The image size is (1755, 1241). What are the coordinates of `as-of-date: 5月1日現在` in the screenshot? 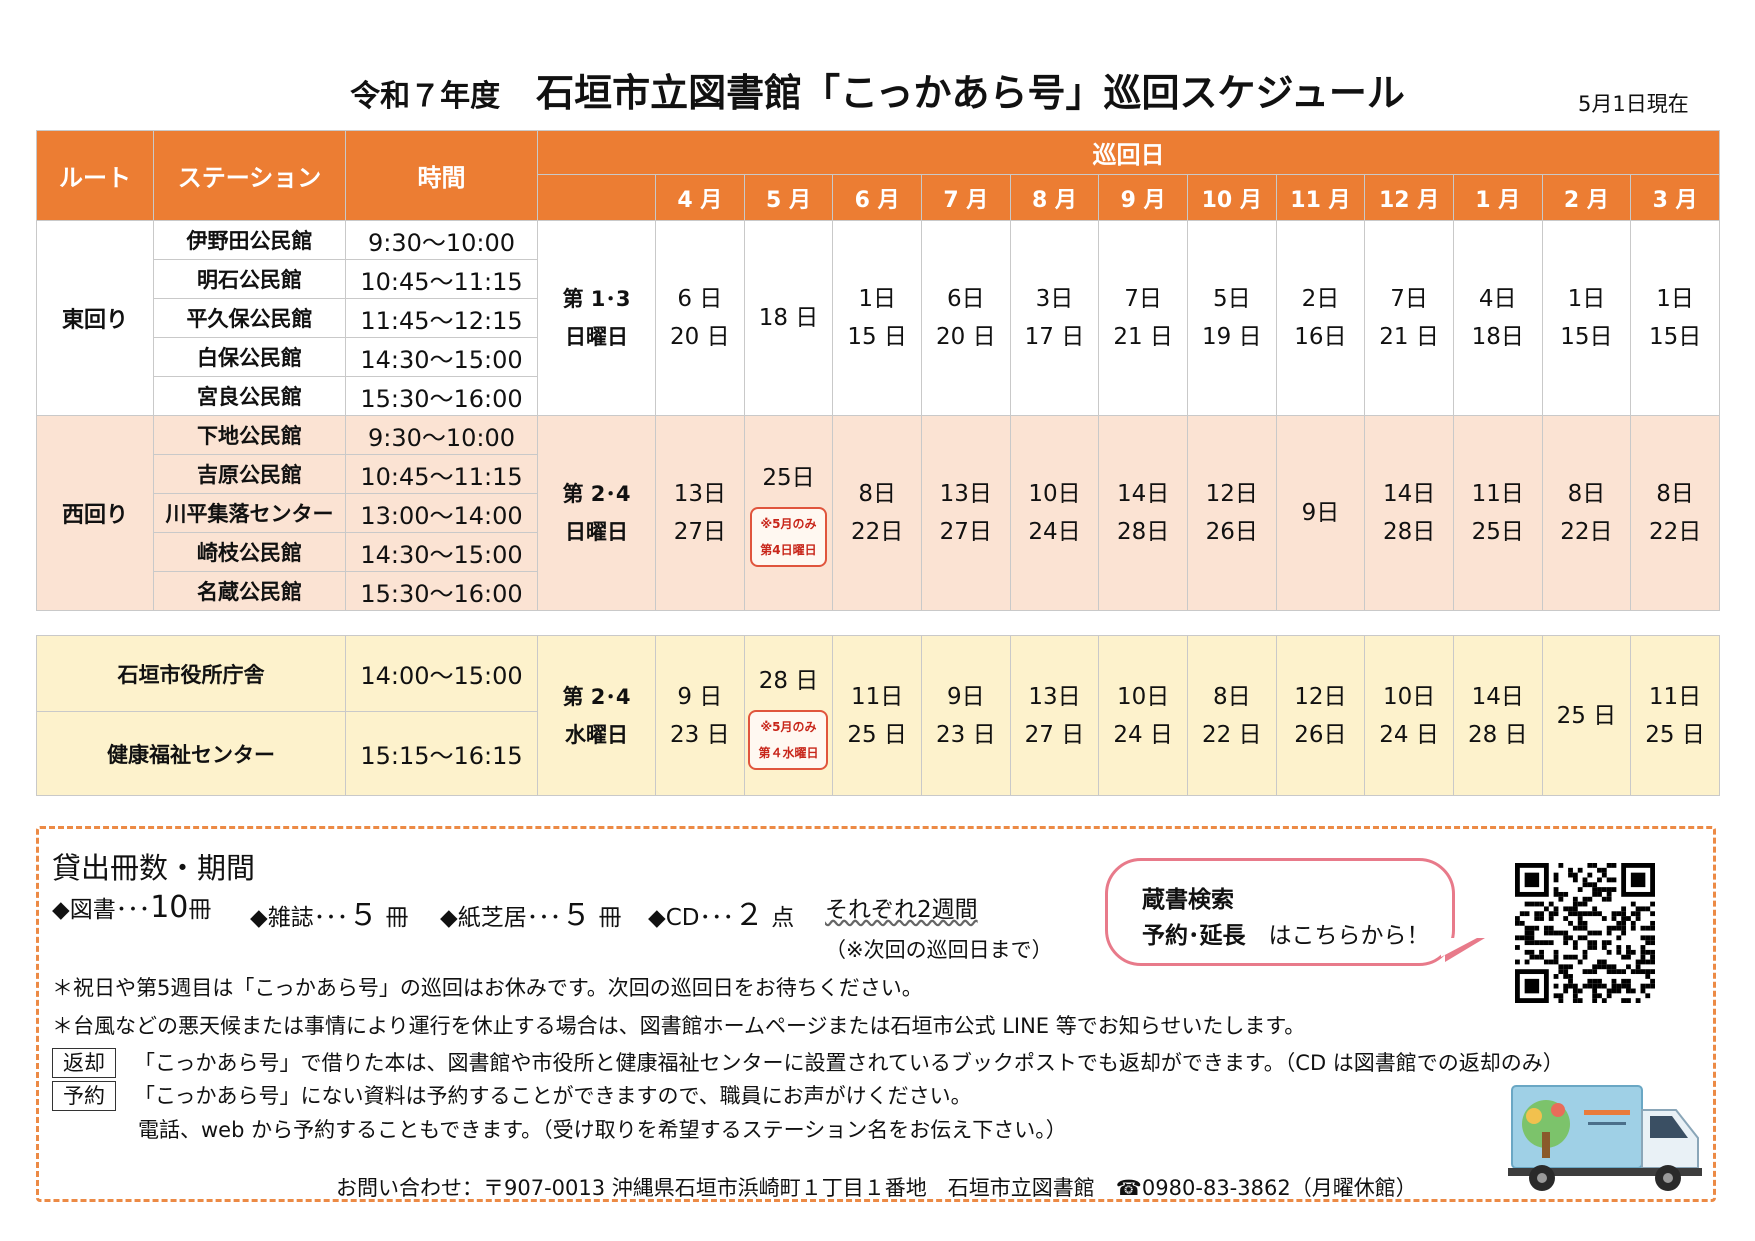 It's located at (1633, 104).